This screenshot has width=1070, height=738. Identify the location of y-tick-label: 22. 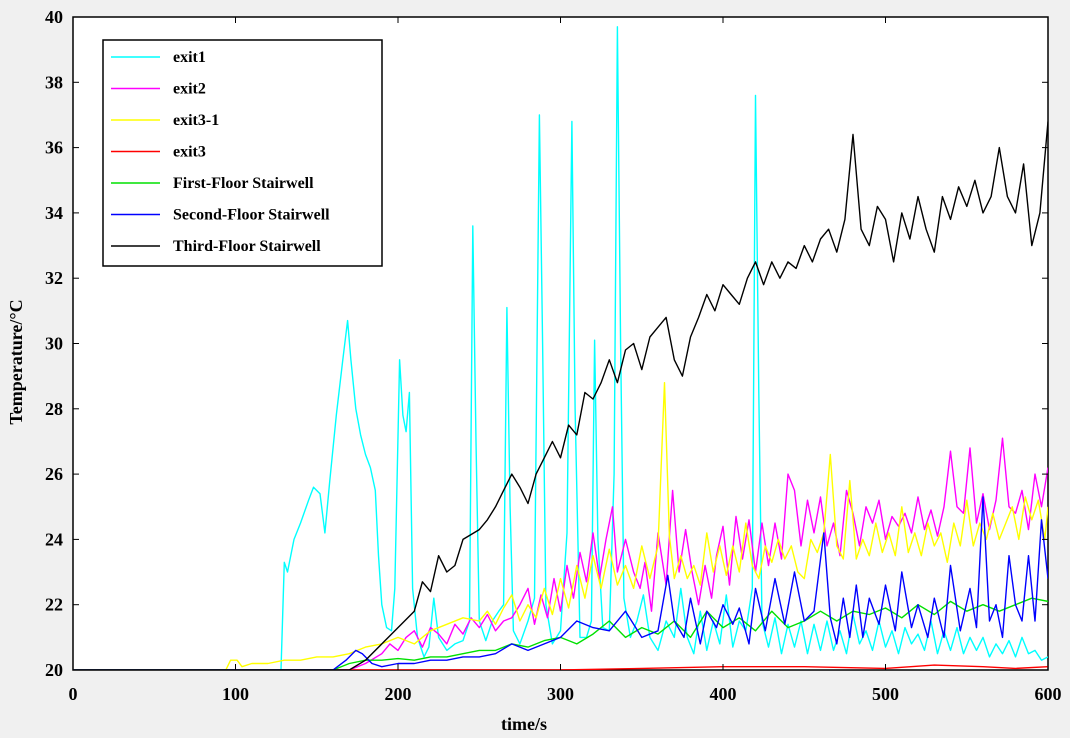
(54, 605).